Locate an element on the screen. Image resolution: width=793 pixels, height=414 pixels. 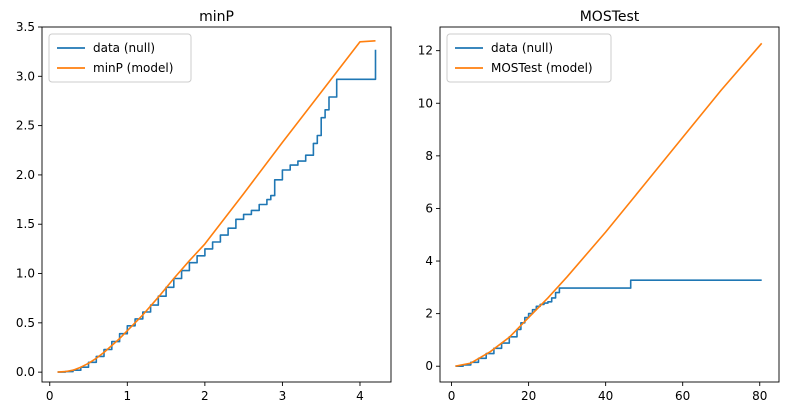
y-tick-label: 0 is located at coordinates (429, 366).